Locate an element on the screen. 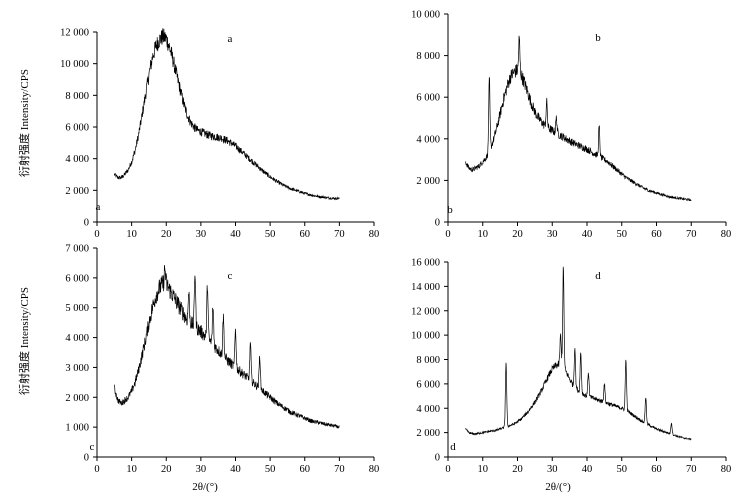  corner-letter: b is located at coordinates (450, 210).